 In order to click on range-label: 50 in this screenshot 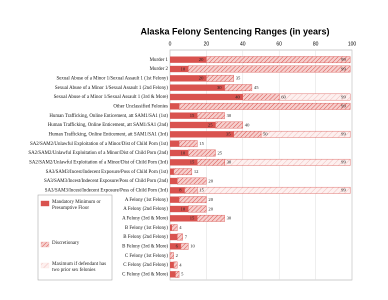, I will do `click(265, 134)`.